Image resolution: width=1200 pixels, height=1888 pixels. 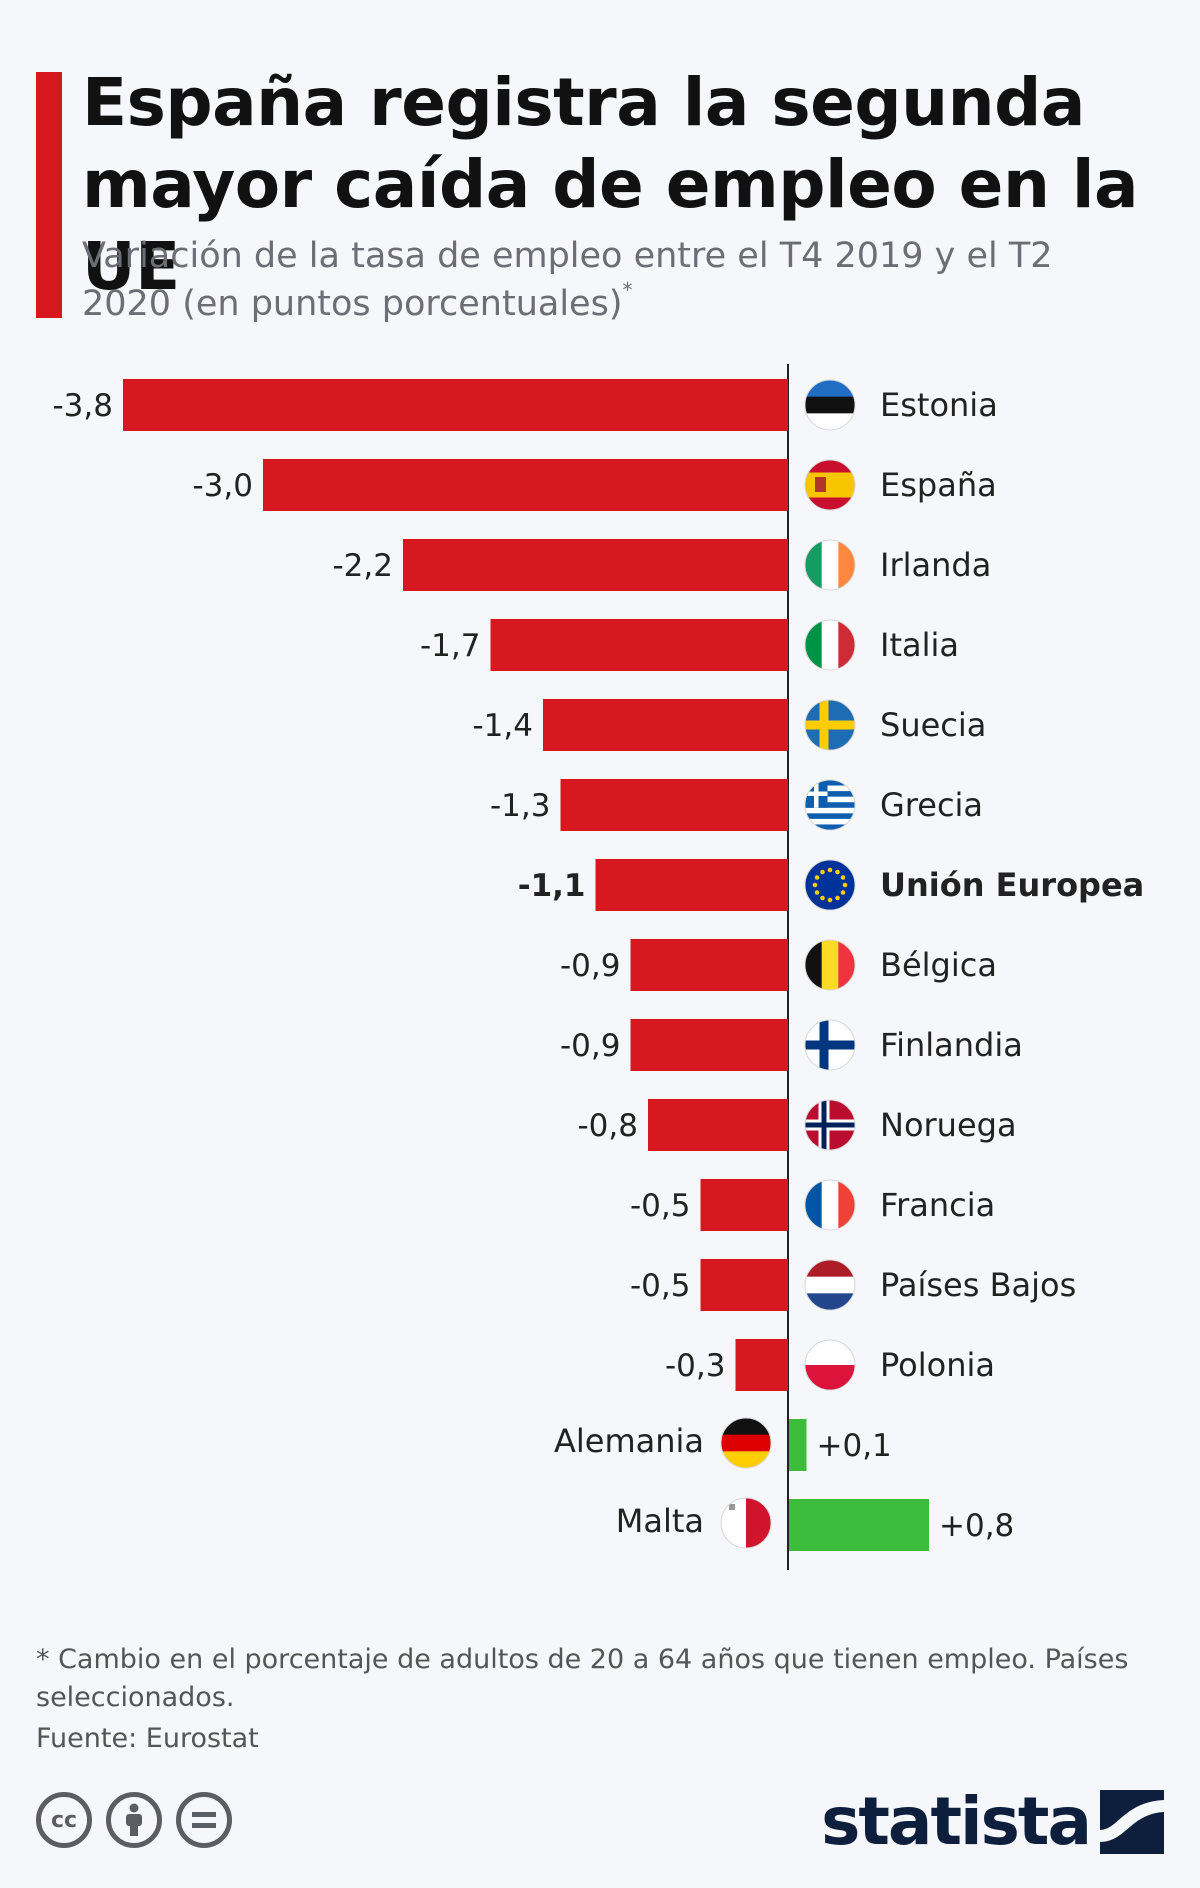 What do you see at coordinates (363, 566) in the screenshot?
I see `value-label-2: -2,2` at bounding box center [363, 566].